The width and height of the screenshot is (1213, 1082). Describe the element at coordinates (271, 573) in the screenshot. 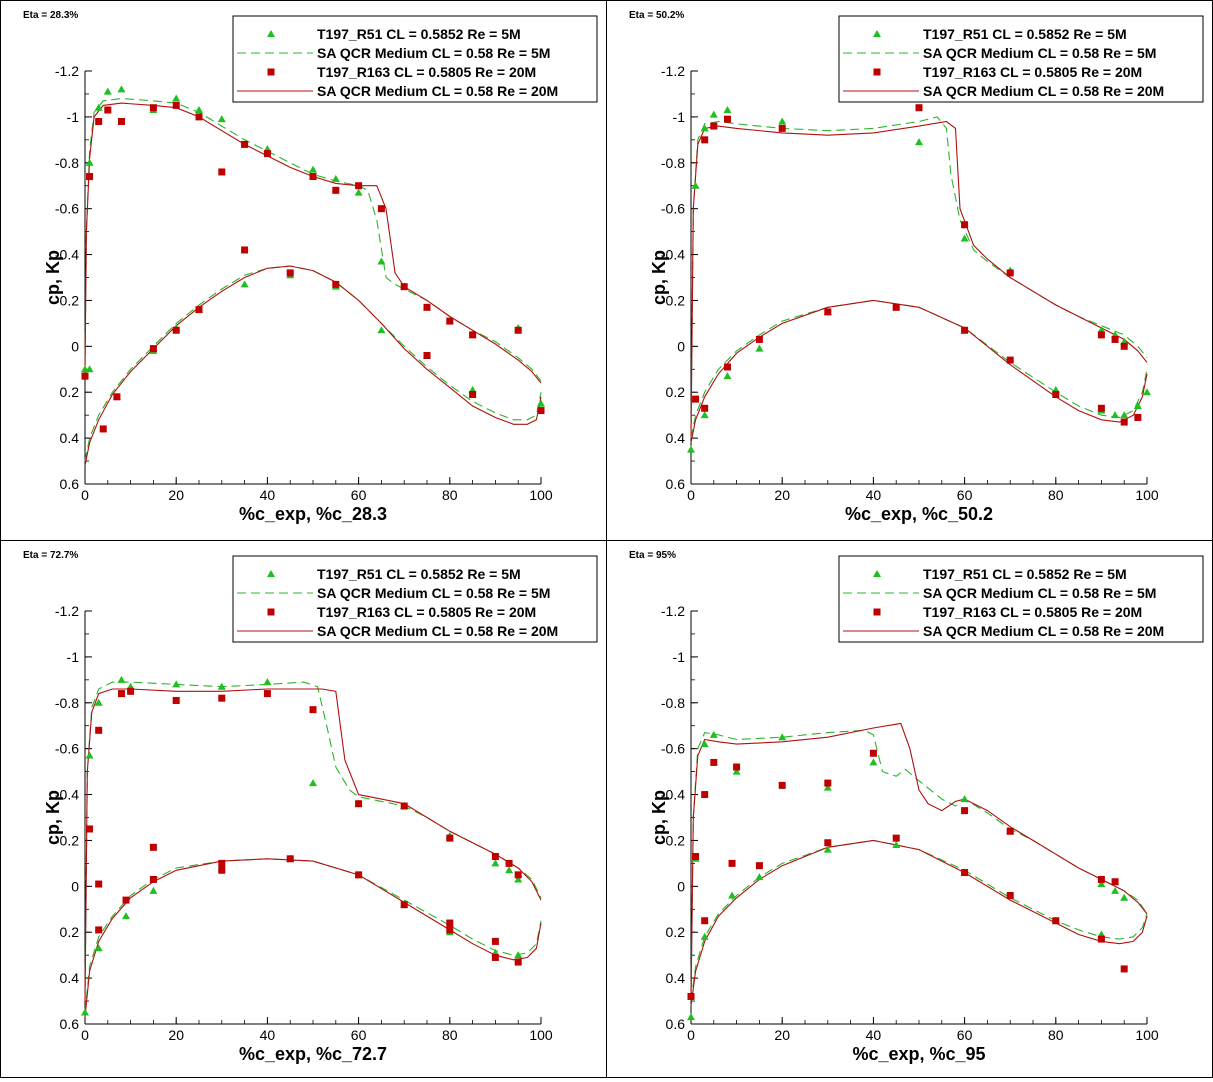

I see `legend-triangle-marker` at that location.